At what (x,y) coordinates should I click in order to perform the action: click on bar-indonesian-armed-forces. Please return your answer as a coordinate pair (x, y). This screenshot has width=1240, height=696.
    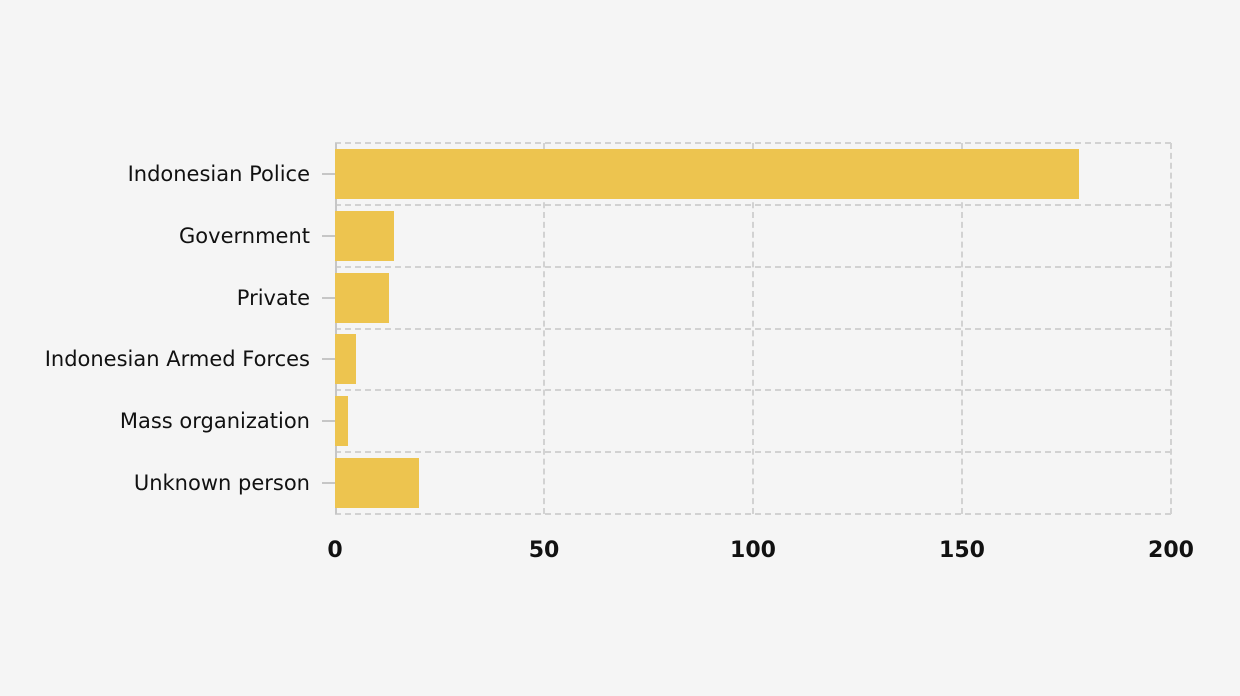
    Looking at the image, I should click on (345, 359).